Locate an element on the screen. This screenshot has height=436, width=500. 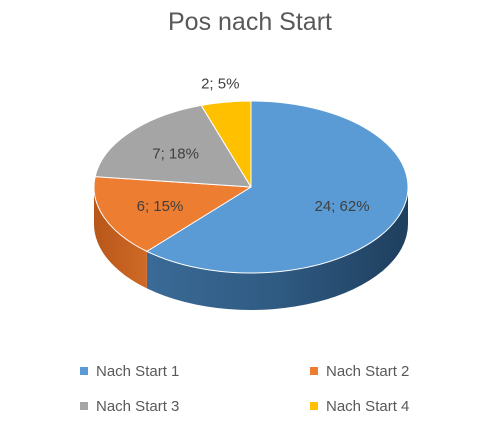
legend-item-3: Nach Start 3 is located at coordinates (129, 406).